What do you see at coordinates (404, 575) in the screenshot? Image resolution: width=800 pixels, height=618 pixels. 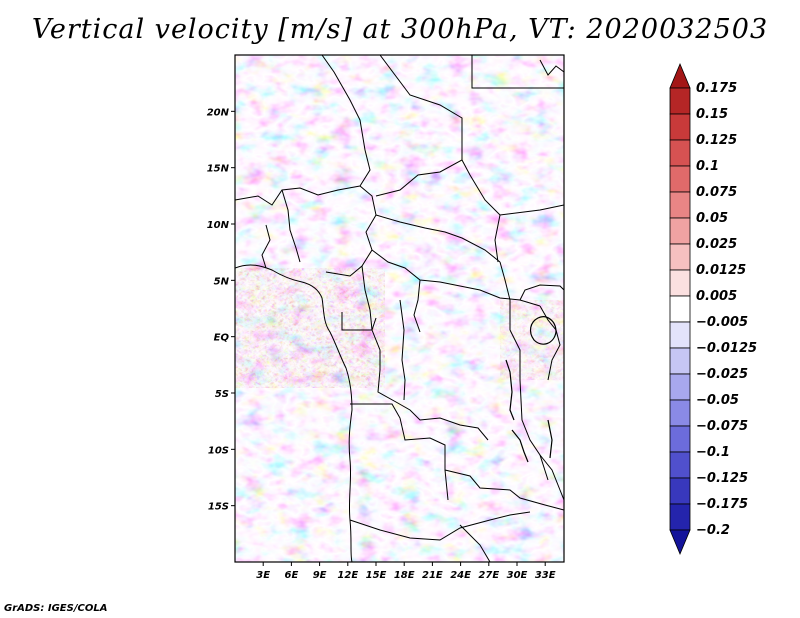 I see `longitude-label: 18E` at bounding box center [404, 575].